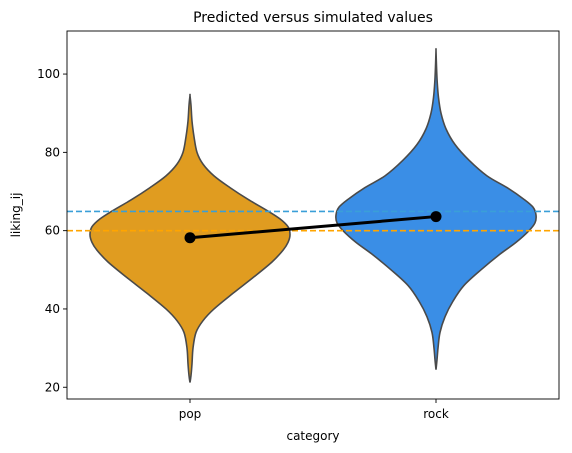 The width and height of the screenshot is (572, 453). Describe the element at coordinates (16, 215) in the screenshot. I see `y-axis-label: liking_ij` at that location.